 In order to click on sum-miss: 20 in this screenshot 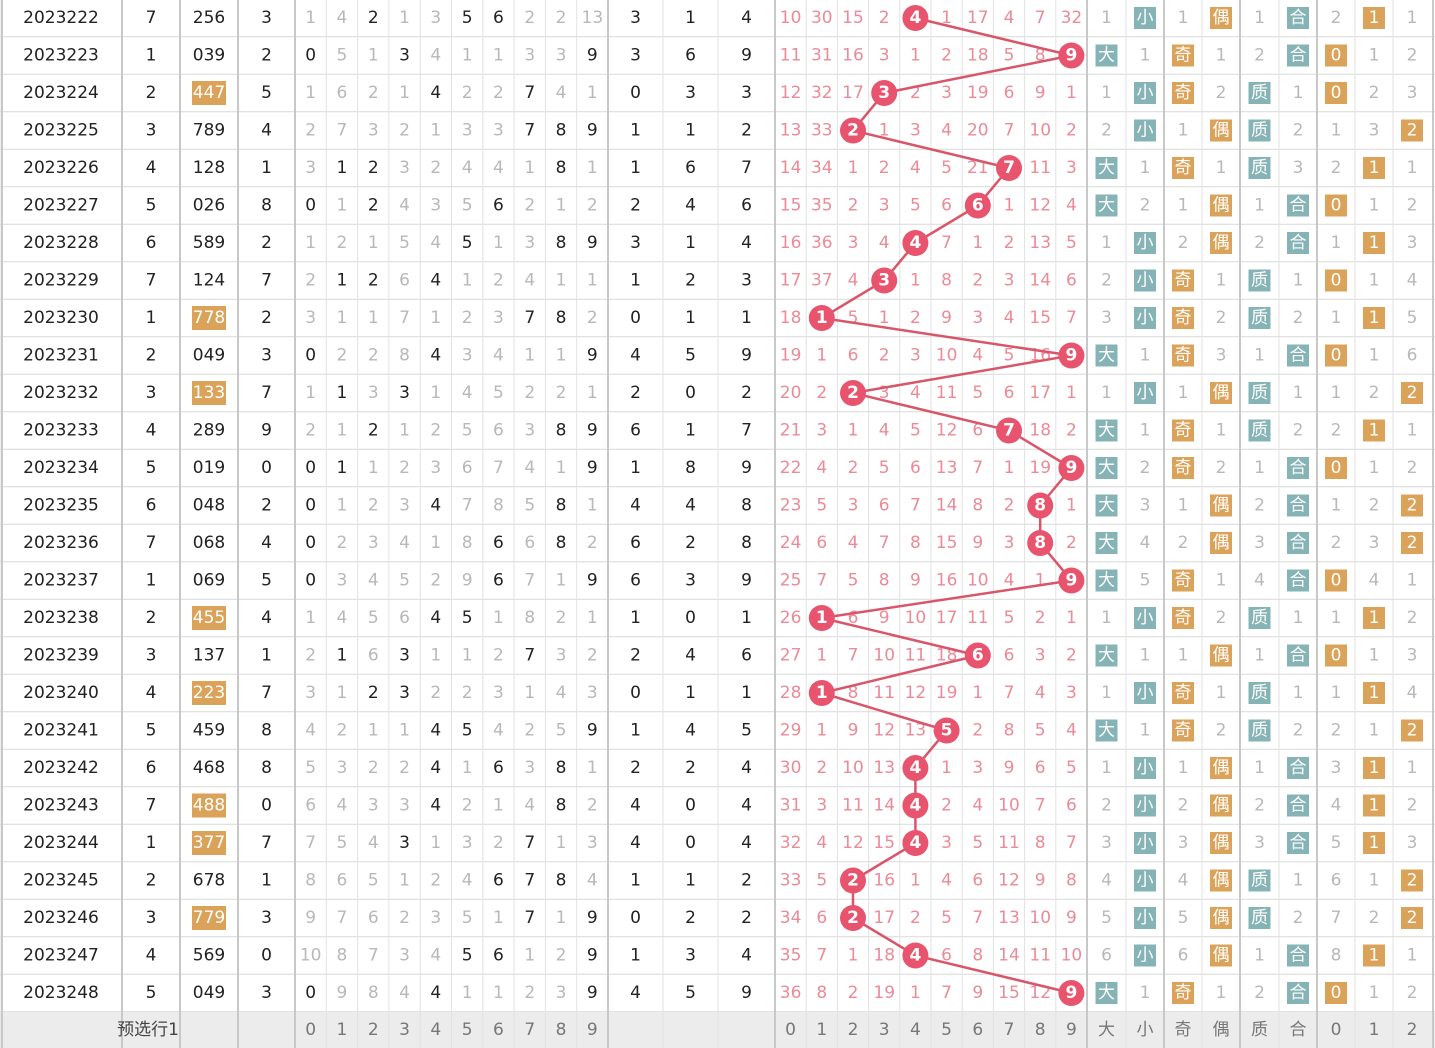, I will do `click(978, 131)`.